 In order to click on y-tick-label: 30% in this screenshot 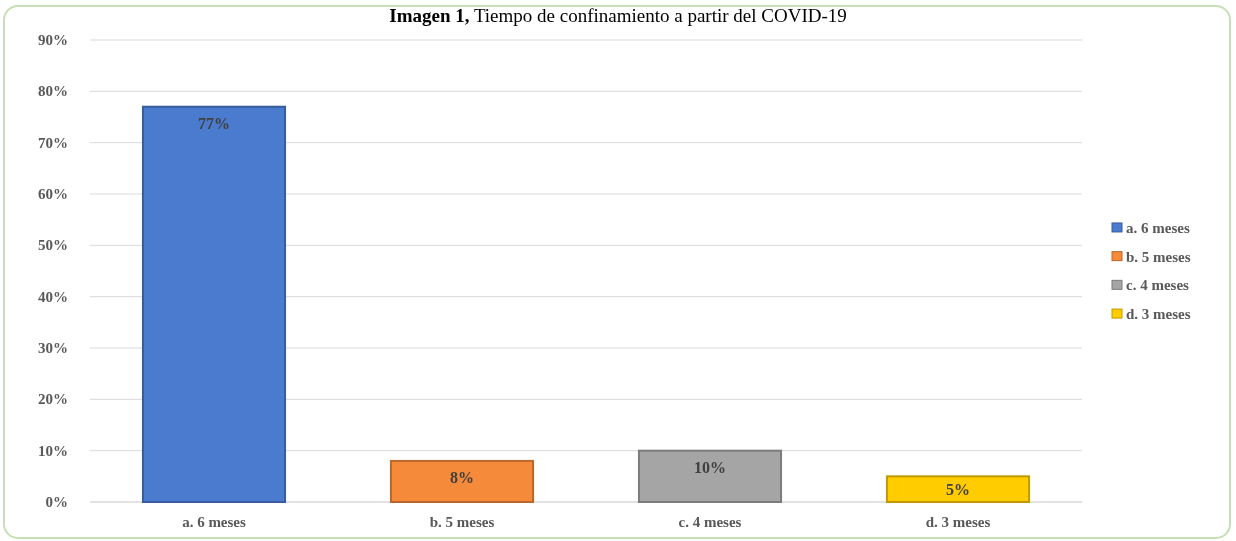, I will do `click(53, 348)`.